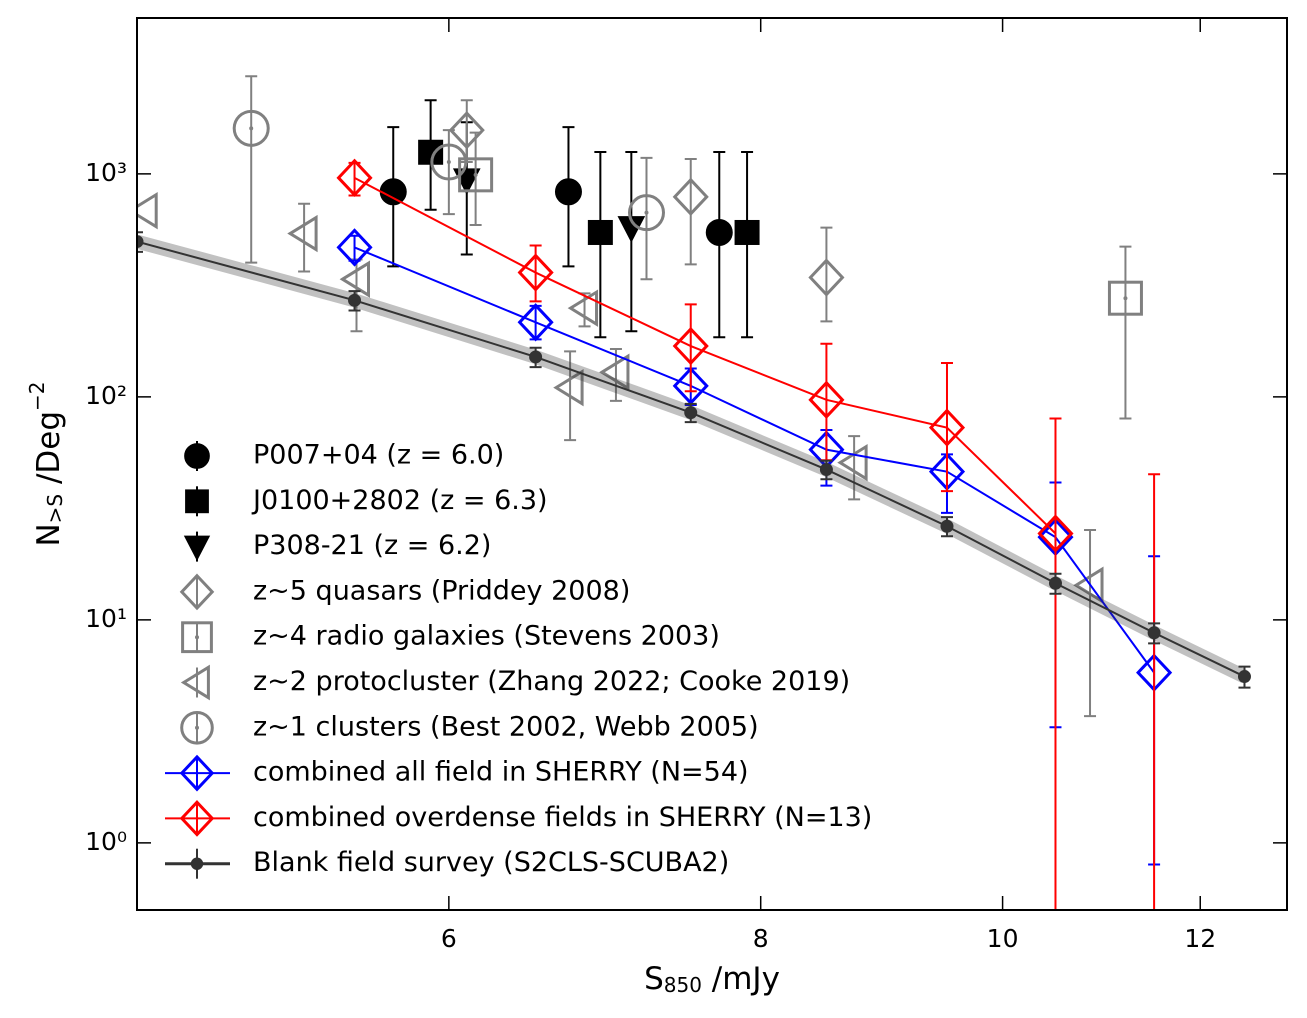 Image resolution: width=1307 pixels, height=1018 pixels. I want to click on x-axis-label: S850 /mJy, so click(712, 979).